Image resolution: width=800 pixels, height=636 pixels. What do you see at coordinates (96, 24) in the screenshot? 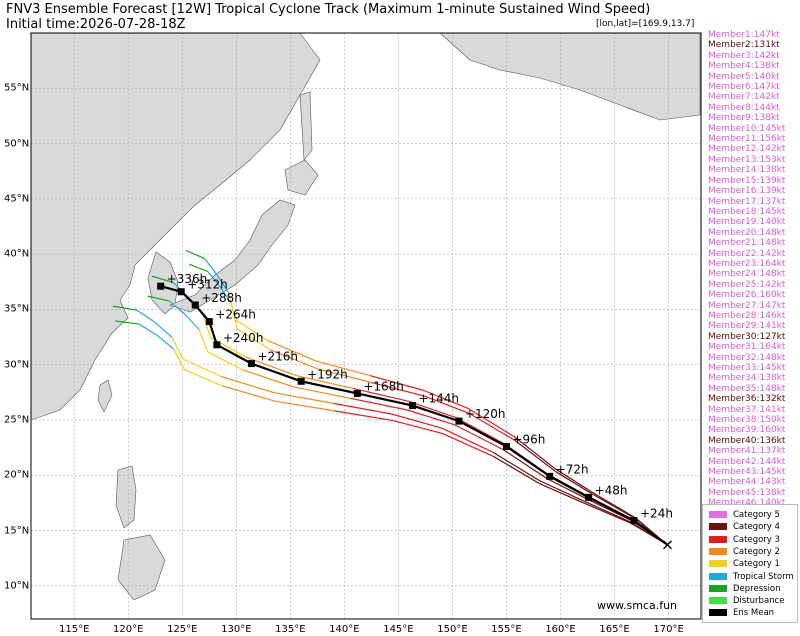
I see `initial-time: Initial time:2026-07-28-18Z` at bounding box center [96, 24].